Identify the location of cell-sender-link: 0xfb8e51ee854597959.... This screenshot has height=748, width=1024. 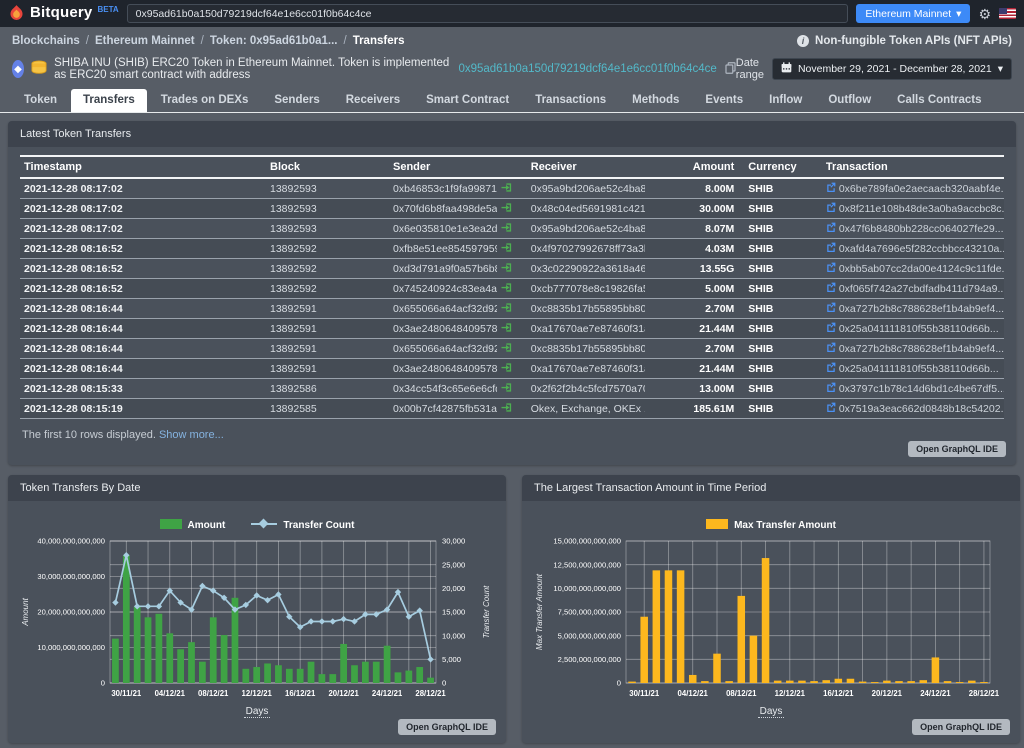
(443, 248).